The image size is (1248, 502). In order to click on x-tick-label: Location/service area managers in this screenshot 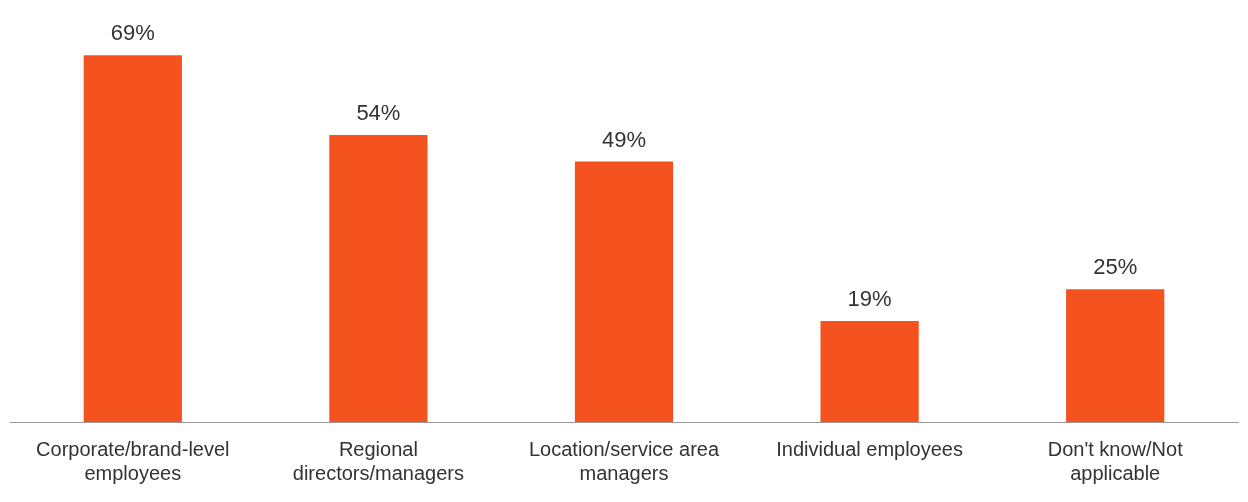, I will do `click(624, 460)`.